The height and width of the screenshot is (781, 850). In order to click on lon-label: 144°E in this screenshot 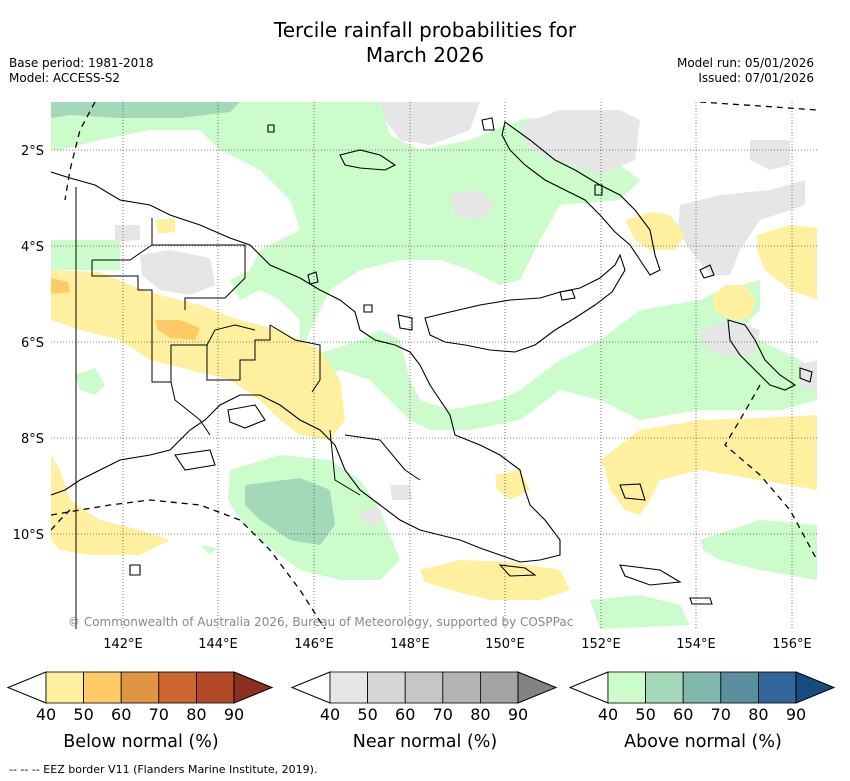, I will do `click(218, 644)`.